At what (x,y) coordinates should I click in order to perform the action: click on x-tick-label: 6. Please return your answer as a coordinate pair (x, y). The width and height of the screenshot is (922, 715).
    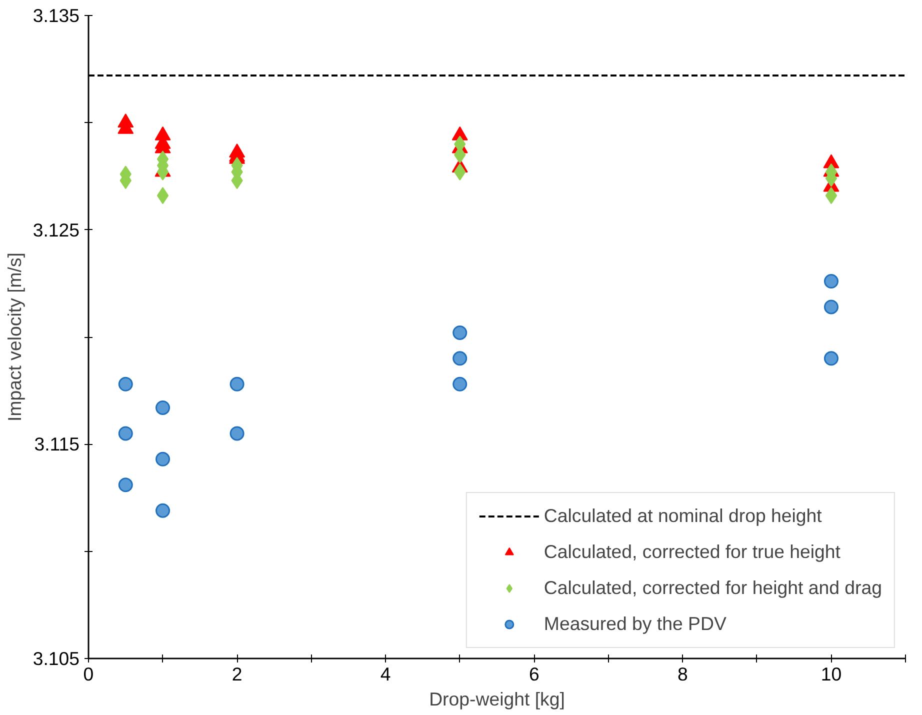
    Looking at the image, I should click on (534, 674).